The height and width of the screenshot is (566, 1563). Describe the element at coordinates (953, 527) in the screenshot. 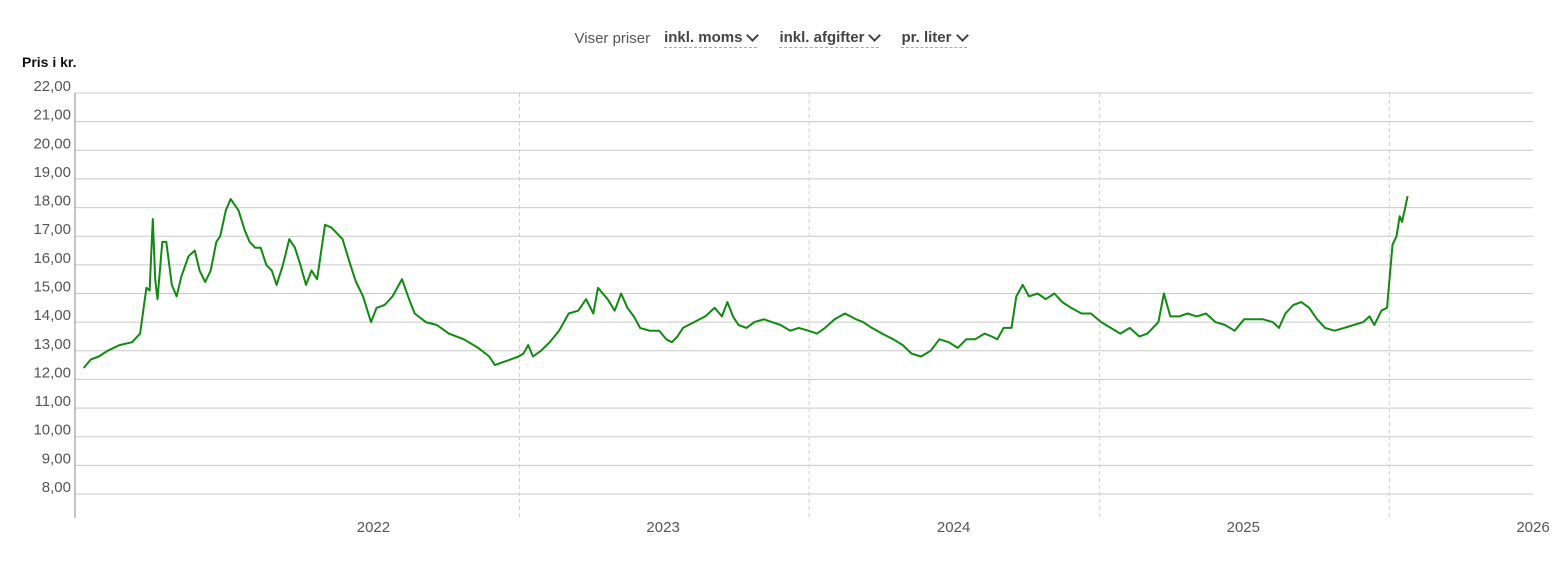

I see `x-tick-label: 2024` at that location.